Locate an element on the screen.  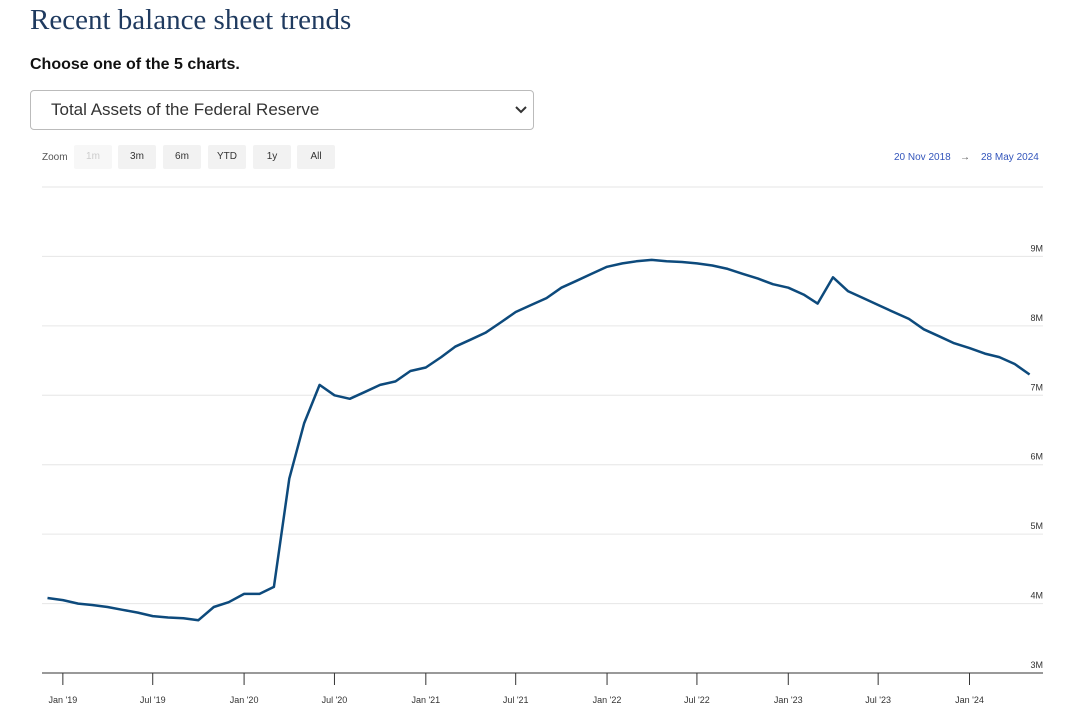
y-tick-label: 5M is located at coordinates (1036, 526).